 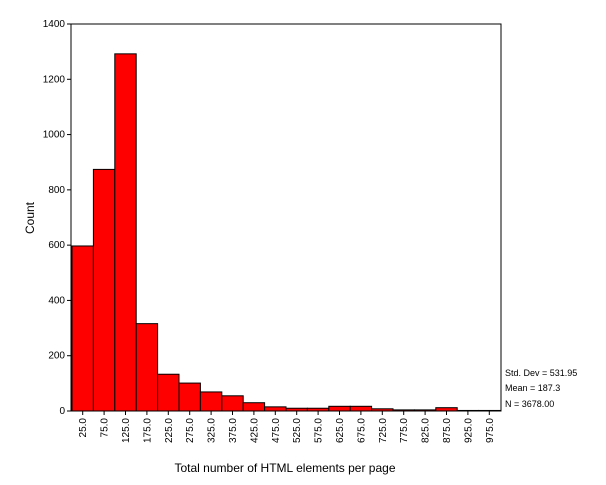 I want to click on x-tick-label-775.0: 775.0, so click(x=404, y=430).